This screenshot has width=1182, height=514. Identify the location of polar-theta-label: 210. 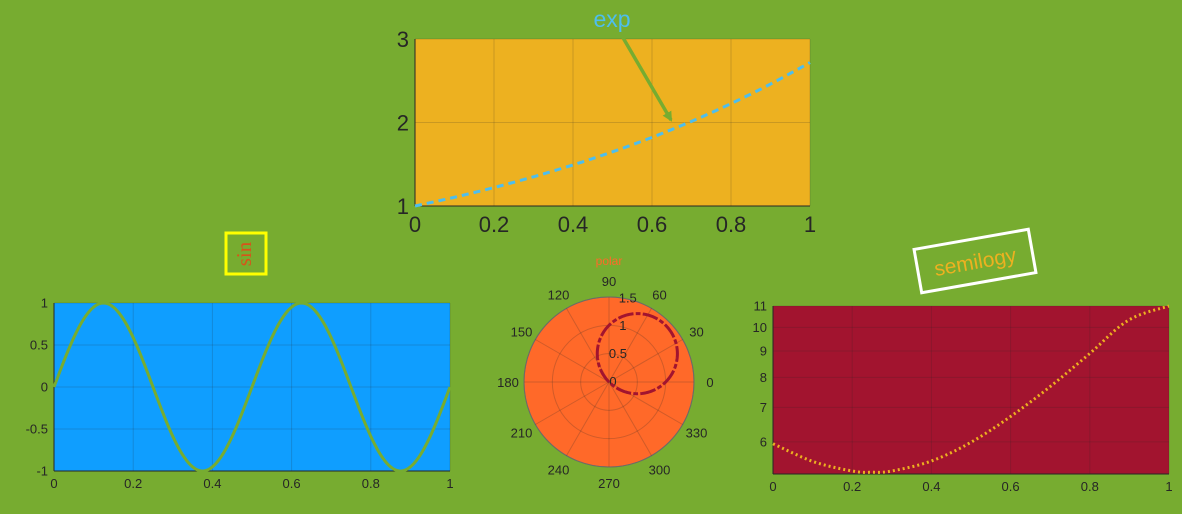
(522, 433).